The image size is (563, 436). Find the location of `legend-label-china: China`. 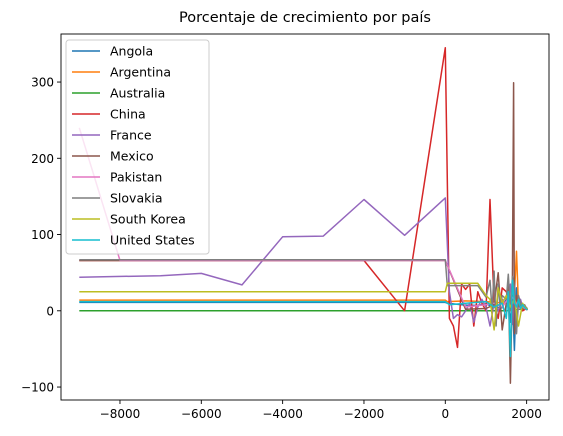

legend-label-china: China is located at coordinates (128, 114).